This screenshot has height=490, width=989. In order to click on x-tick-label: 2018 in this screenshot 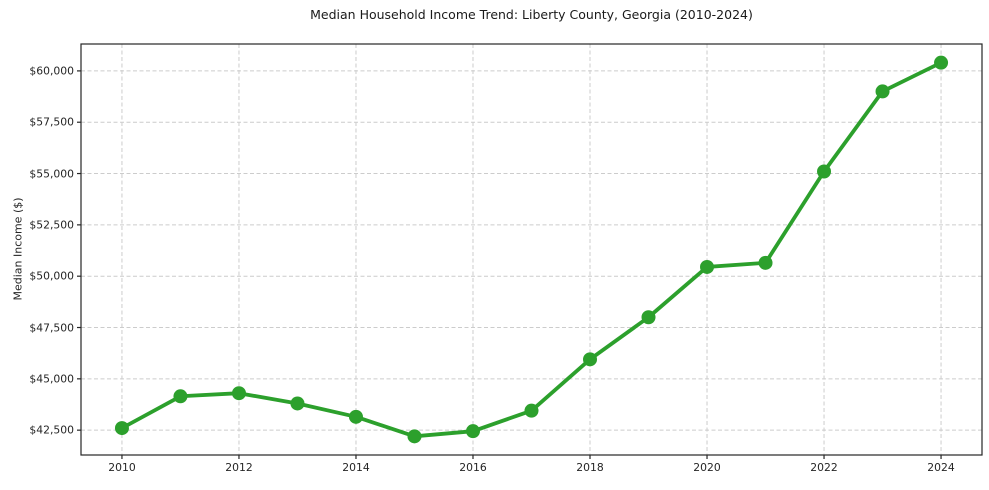, I will do `click(590, 467)`.